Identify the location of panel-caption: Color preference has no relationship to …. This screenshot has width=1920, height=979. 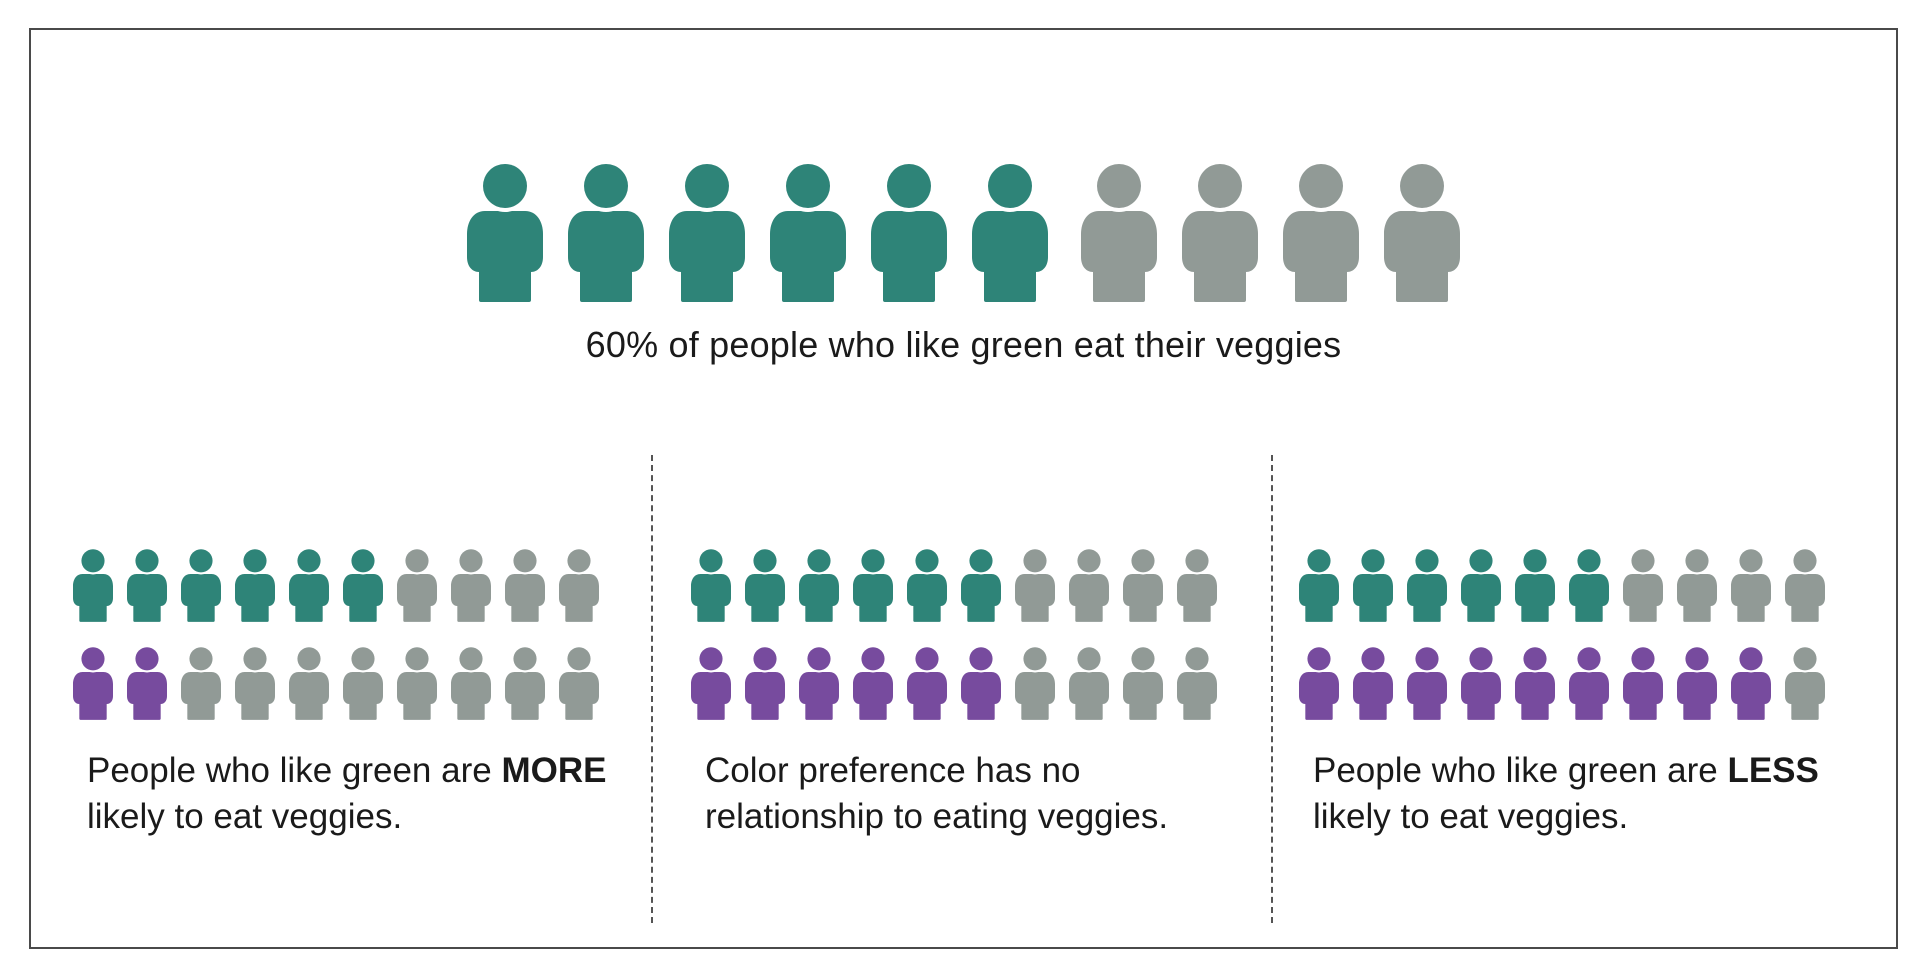
(937, 793).